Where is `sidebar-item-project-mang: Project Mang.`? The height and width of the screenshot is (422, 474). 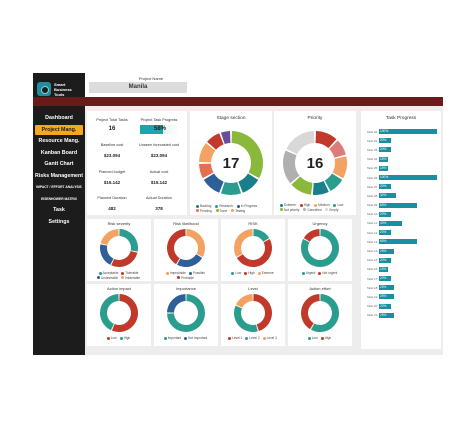
sidebar-item-project-mang: Project Mang. is located at coordinates (59, 129).